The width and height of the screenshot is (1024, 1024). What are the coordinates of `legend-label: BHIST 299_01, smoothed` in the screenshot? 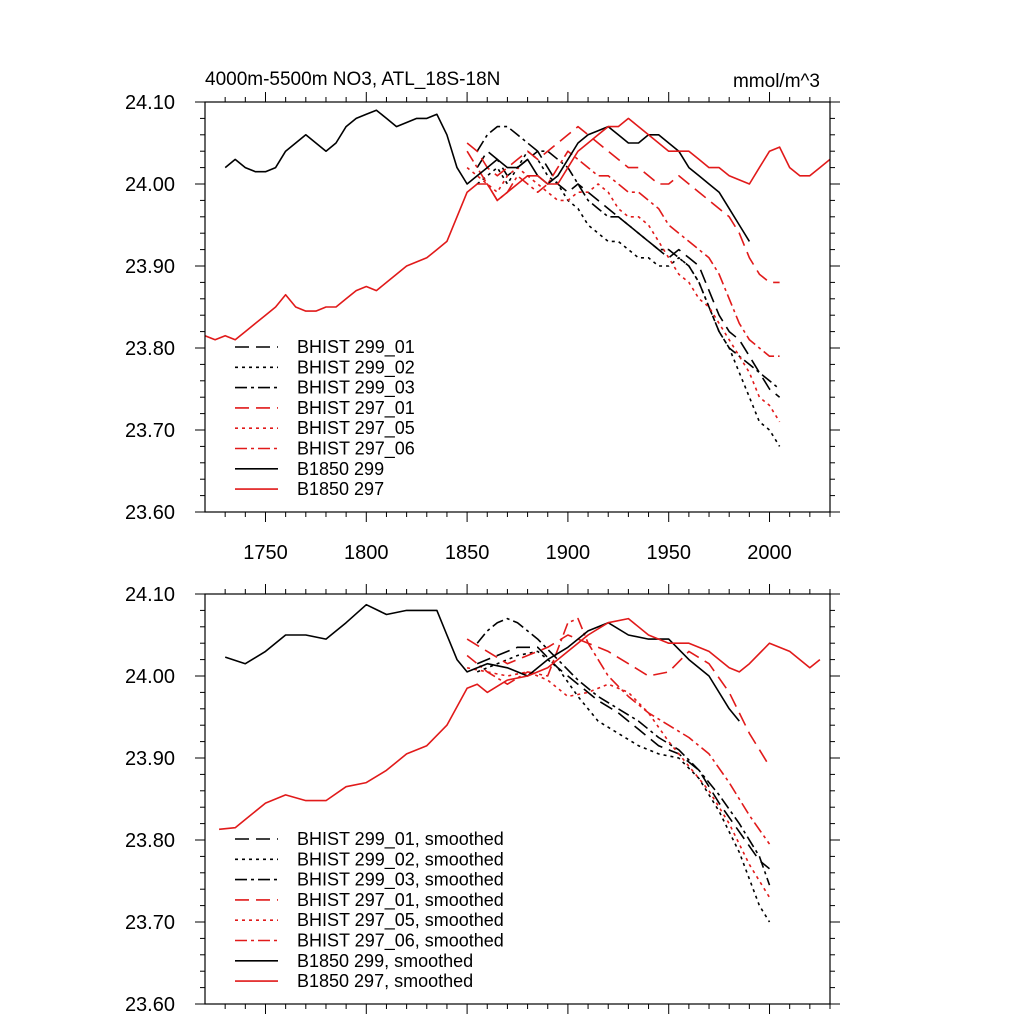 It's located at (400, 839).